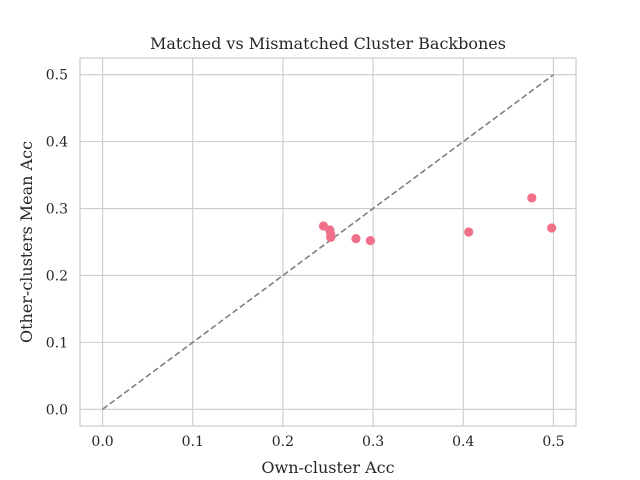 Image resolution: width=640 pixels, height=480 pixels. What do you see at coordinates (26, 242) in the screenshot?
I see `y-axis-label: Other-clusters Mean Acc` at bounding box center [26, 242].